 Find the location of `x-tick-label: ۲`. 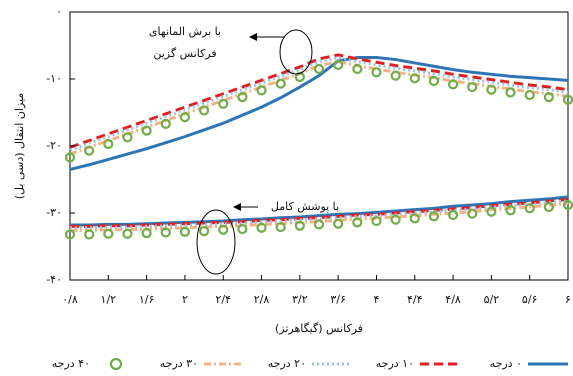

x-tick-label: ۲ is located at coordinates (185, 299).